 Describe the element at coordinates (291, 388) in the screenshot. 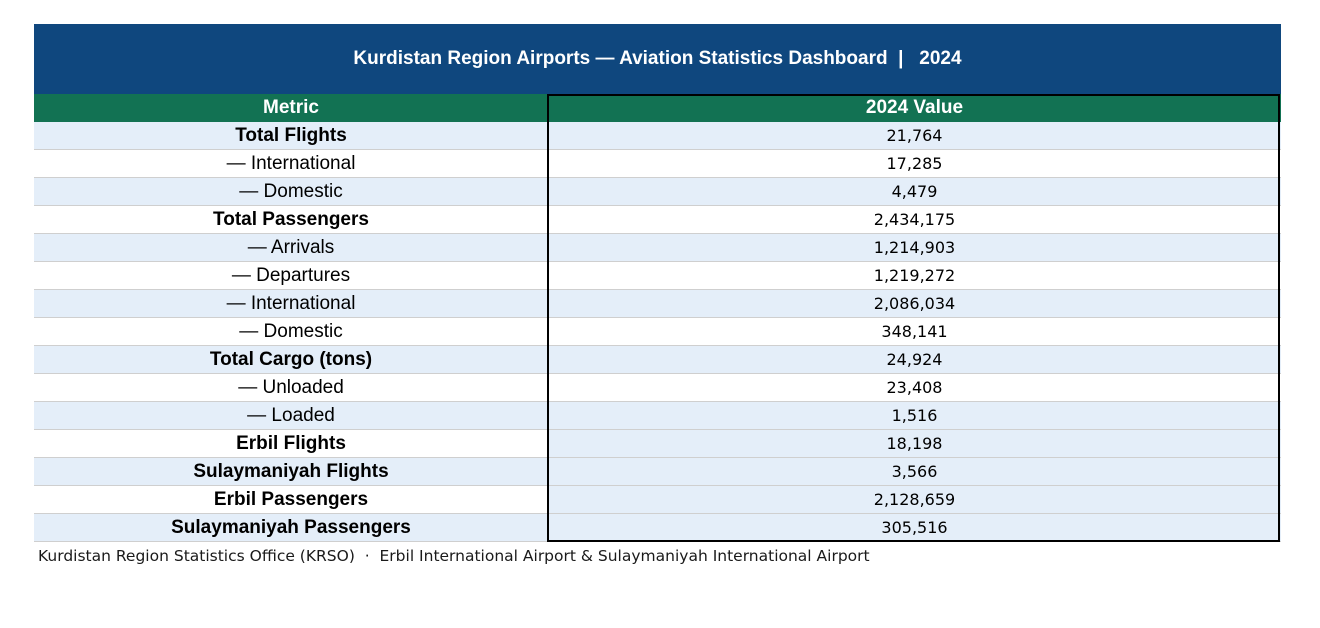

I see `metric-cell: — Unloaded` at that location.